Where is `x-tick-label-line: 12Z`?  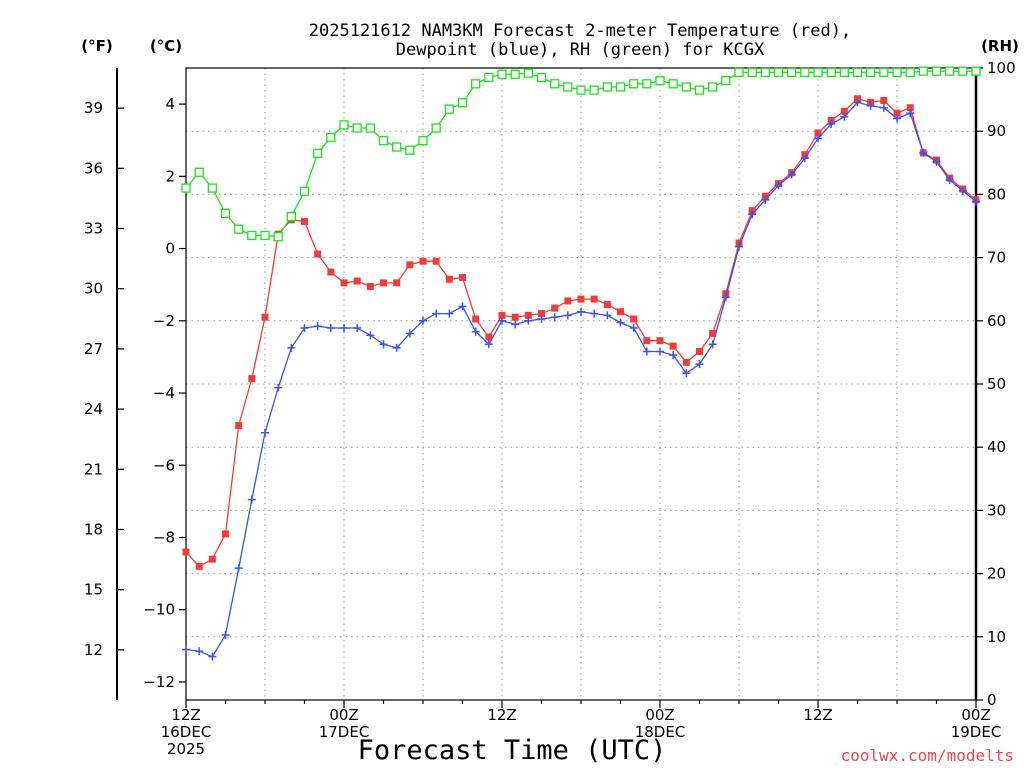
x-tick-label-line: 12Z is located at coordinates (817, 715).